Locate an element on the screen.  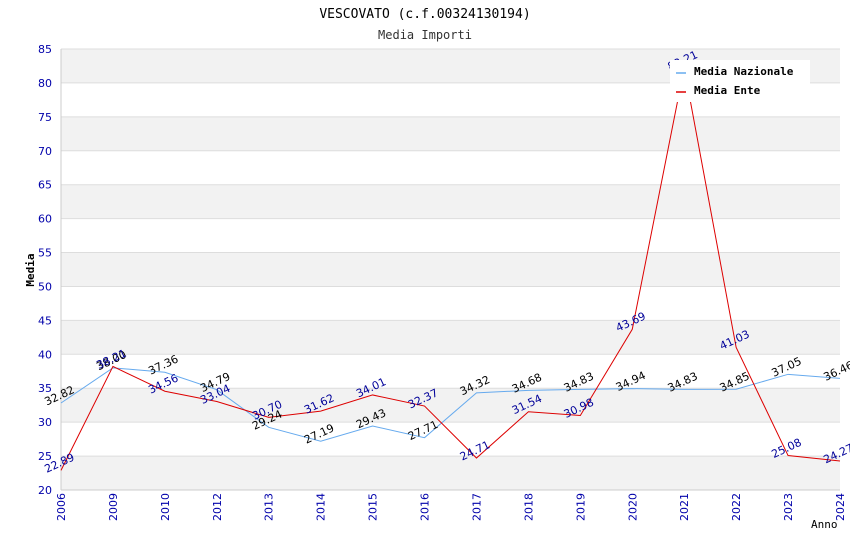
legend-label-ente: Media Ente is located at coordinates (727, 90).